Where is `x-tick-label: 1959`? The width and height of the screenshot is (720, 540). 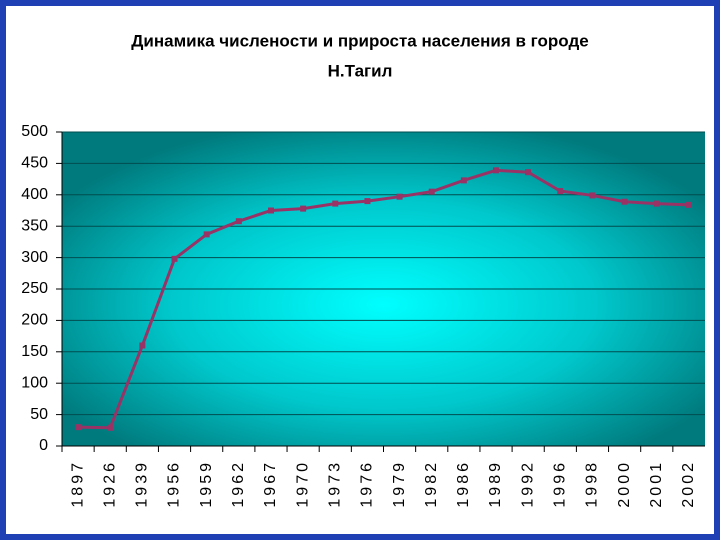
x-tick-label: 1959 is located at coordinates (206, 484).